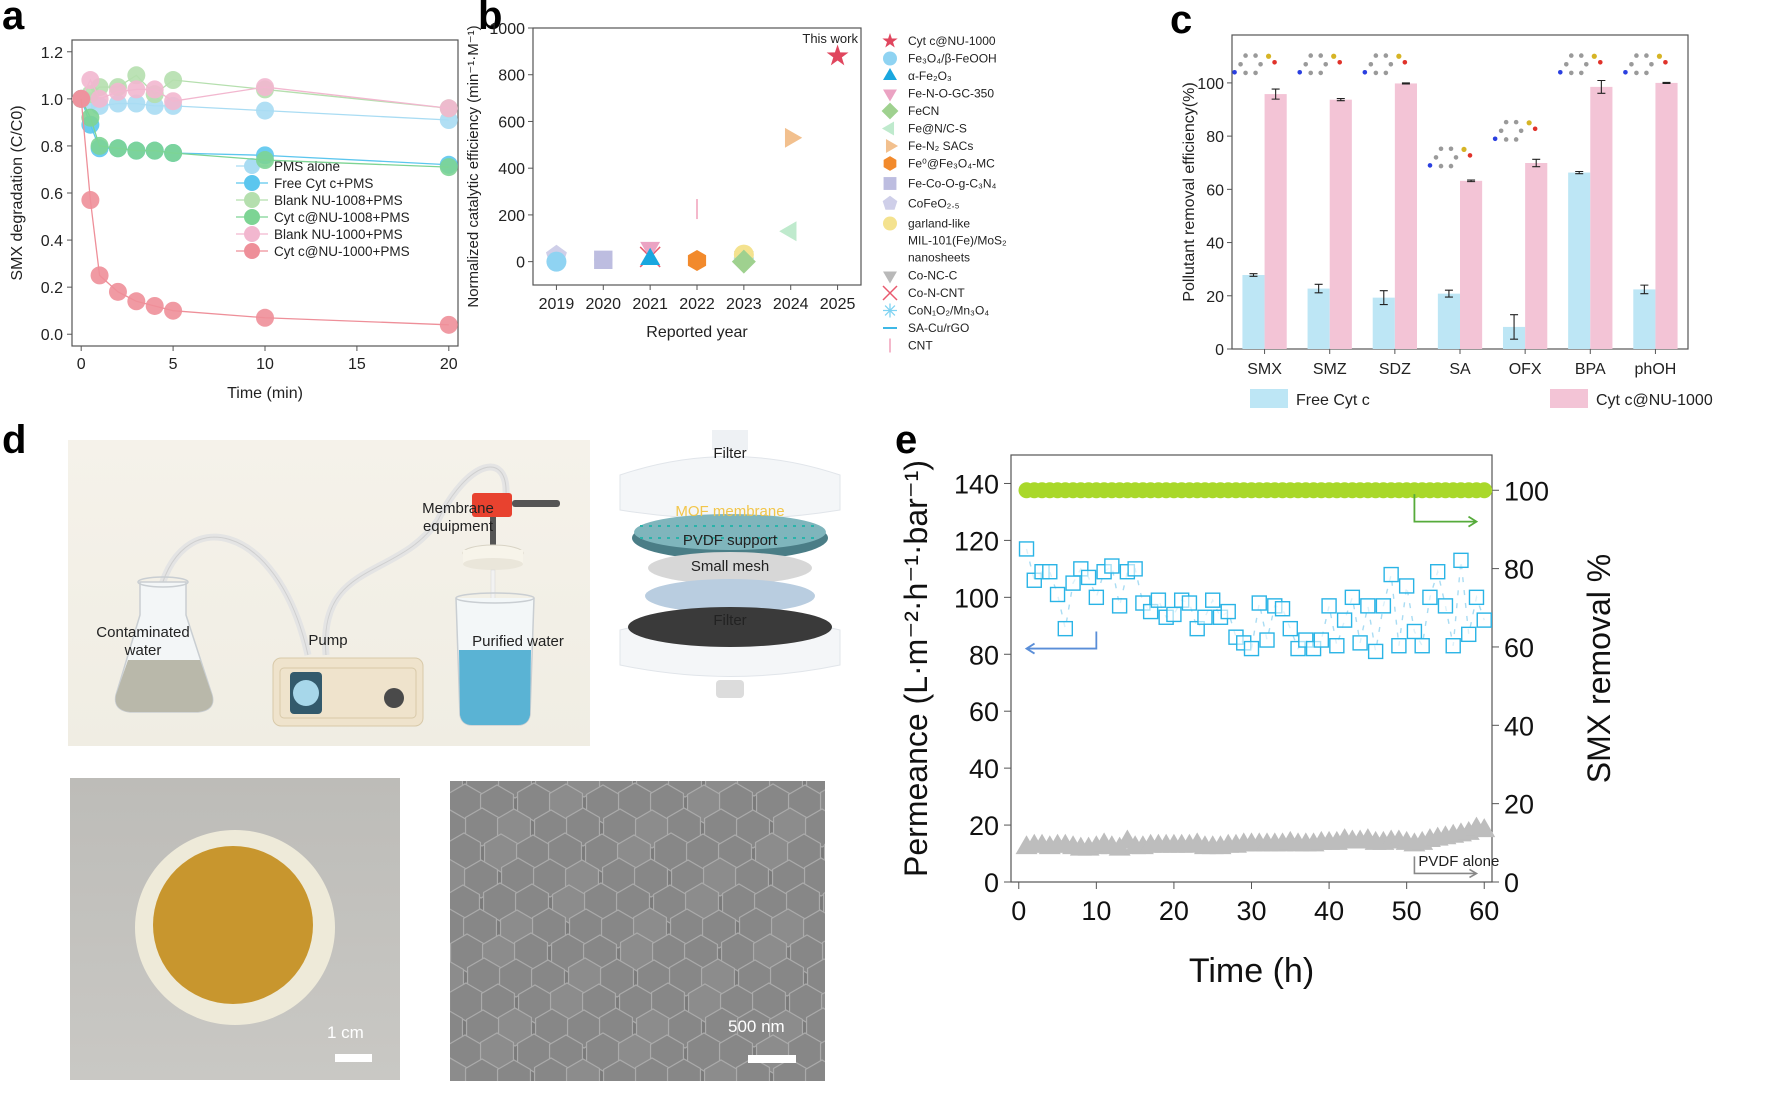  Describe the element at coordinates (52, 288) in the screenshot. I see `y-tick-label: 0.2` at that location.